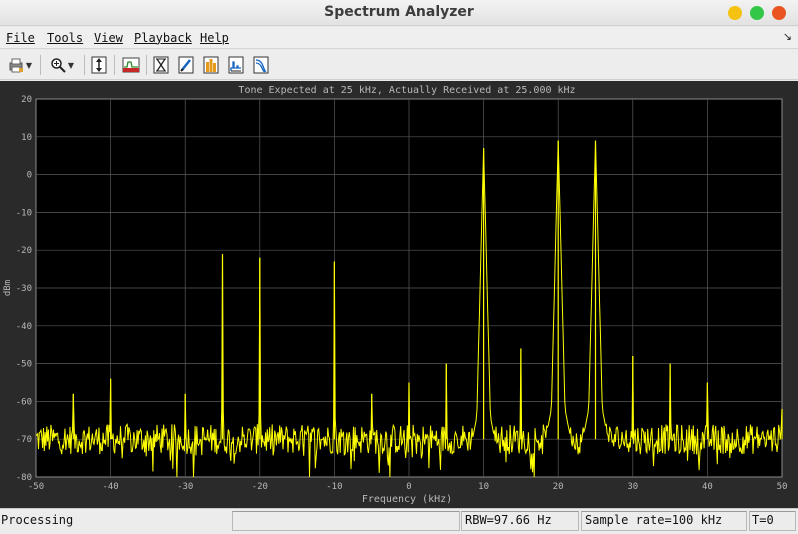 The height and width of the screenshot is (534, 798). I want to click on x-tick-label: 40, so click(707, 487).